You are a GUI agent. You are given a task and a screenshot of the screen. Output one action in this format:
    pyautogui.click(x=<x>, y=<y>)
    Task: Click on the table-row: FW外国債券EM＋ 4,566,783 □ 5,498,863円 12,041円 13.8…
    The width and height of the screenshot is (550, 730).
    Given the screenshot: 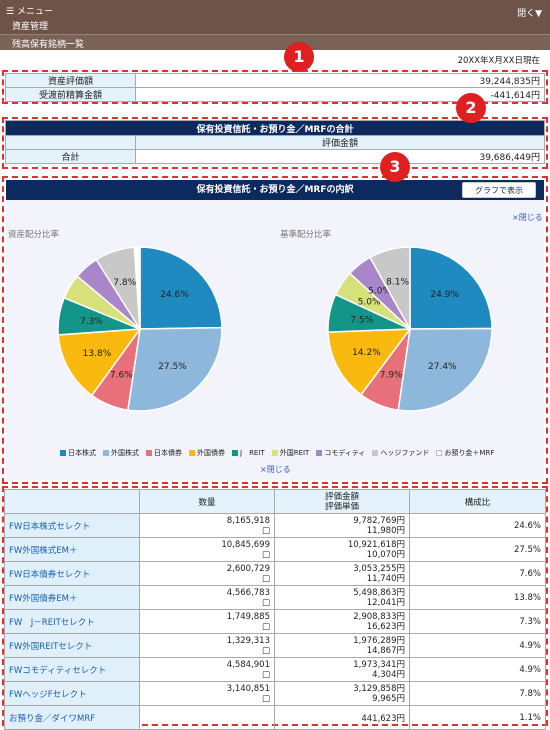 What is the action you would take?
    pyautogui.click(x=275, y=597)
    